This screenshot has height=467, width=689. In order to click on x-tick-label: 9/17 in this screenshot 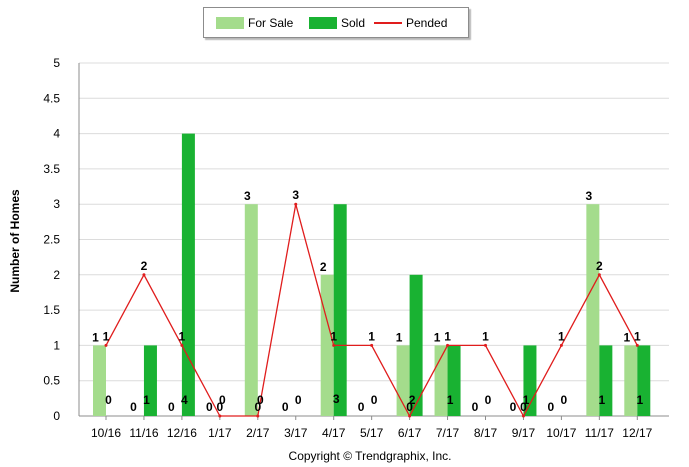, I will do `click(524, 433)`.